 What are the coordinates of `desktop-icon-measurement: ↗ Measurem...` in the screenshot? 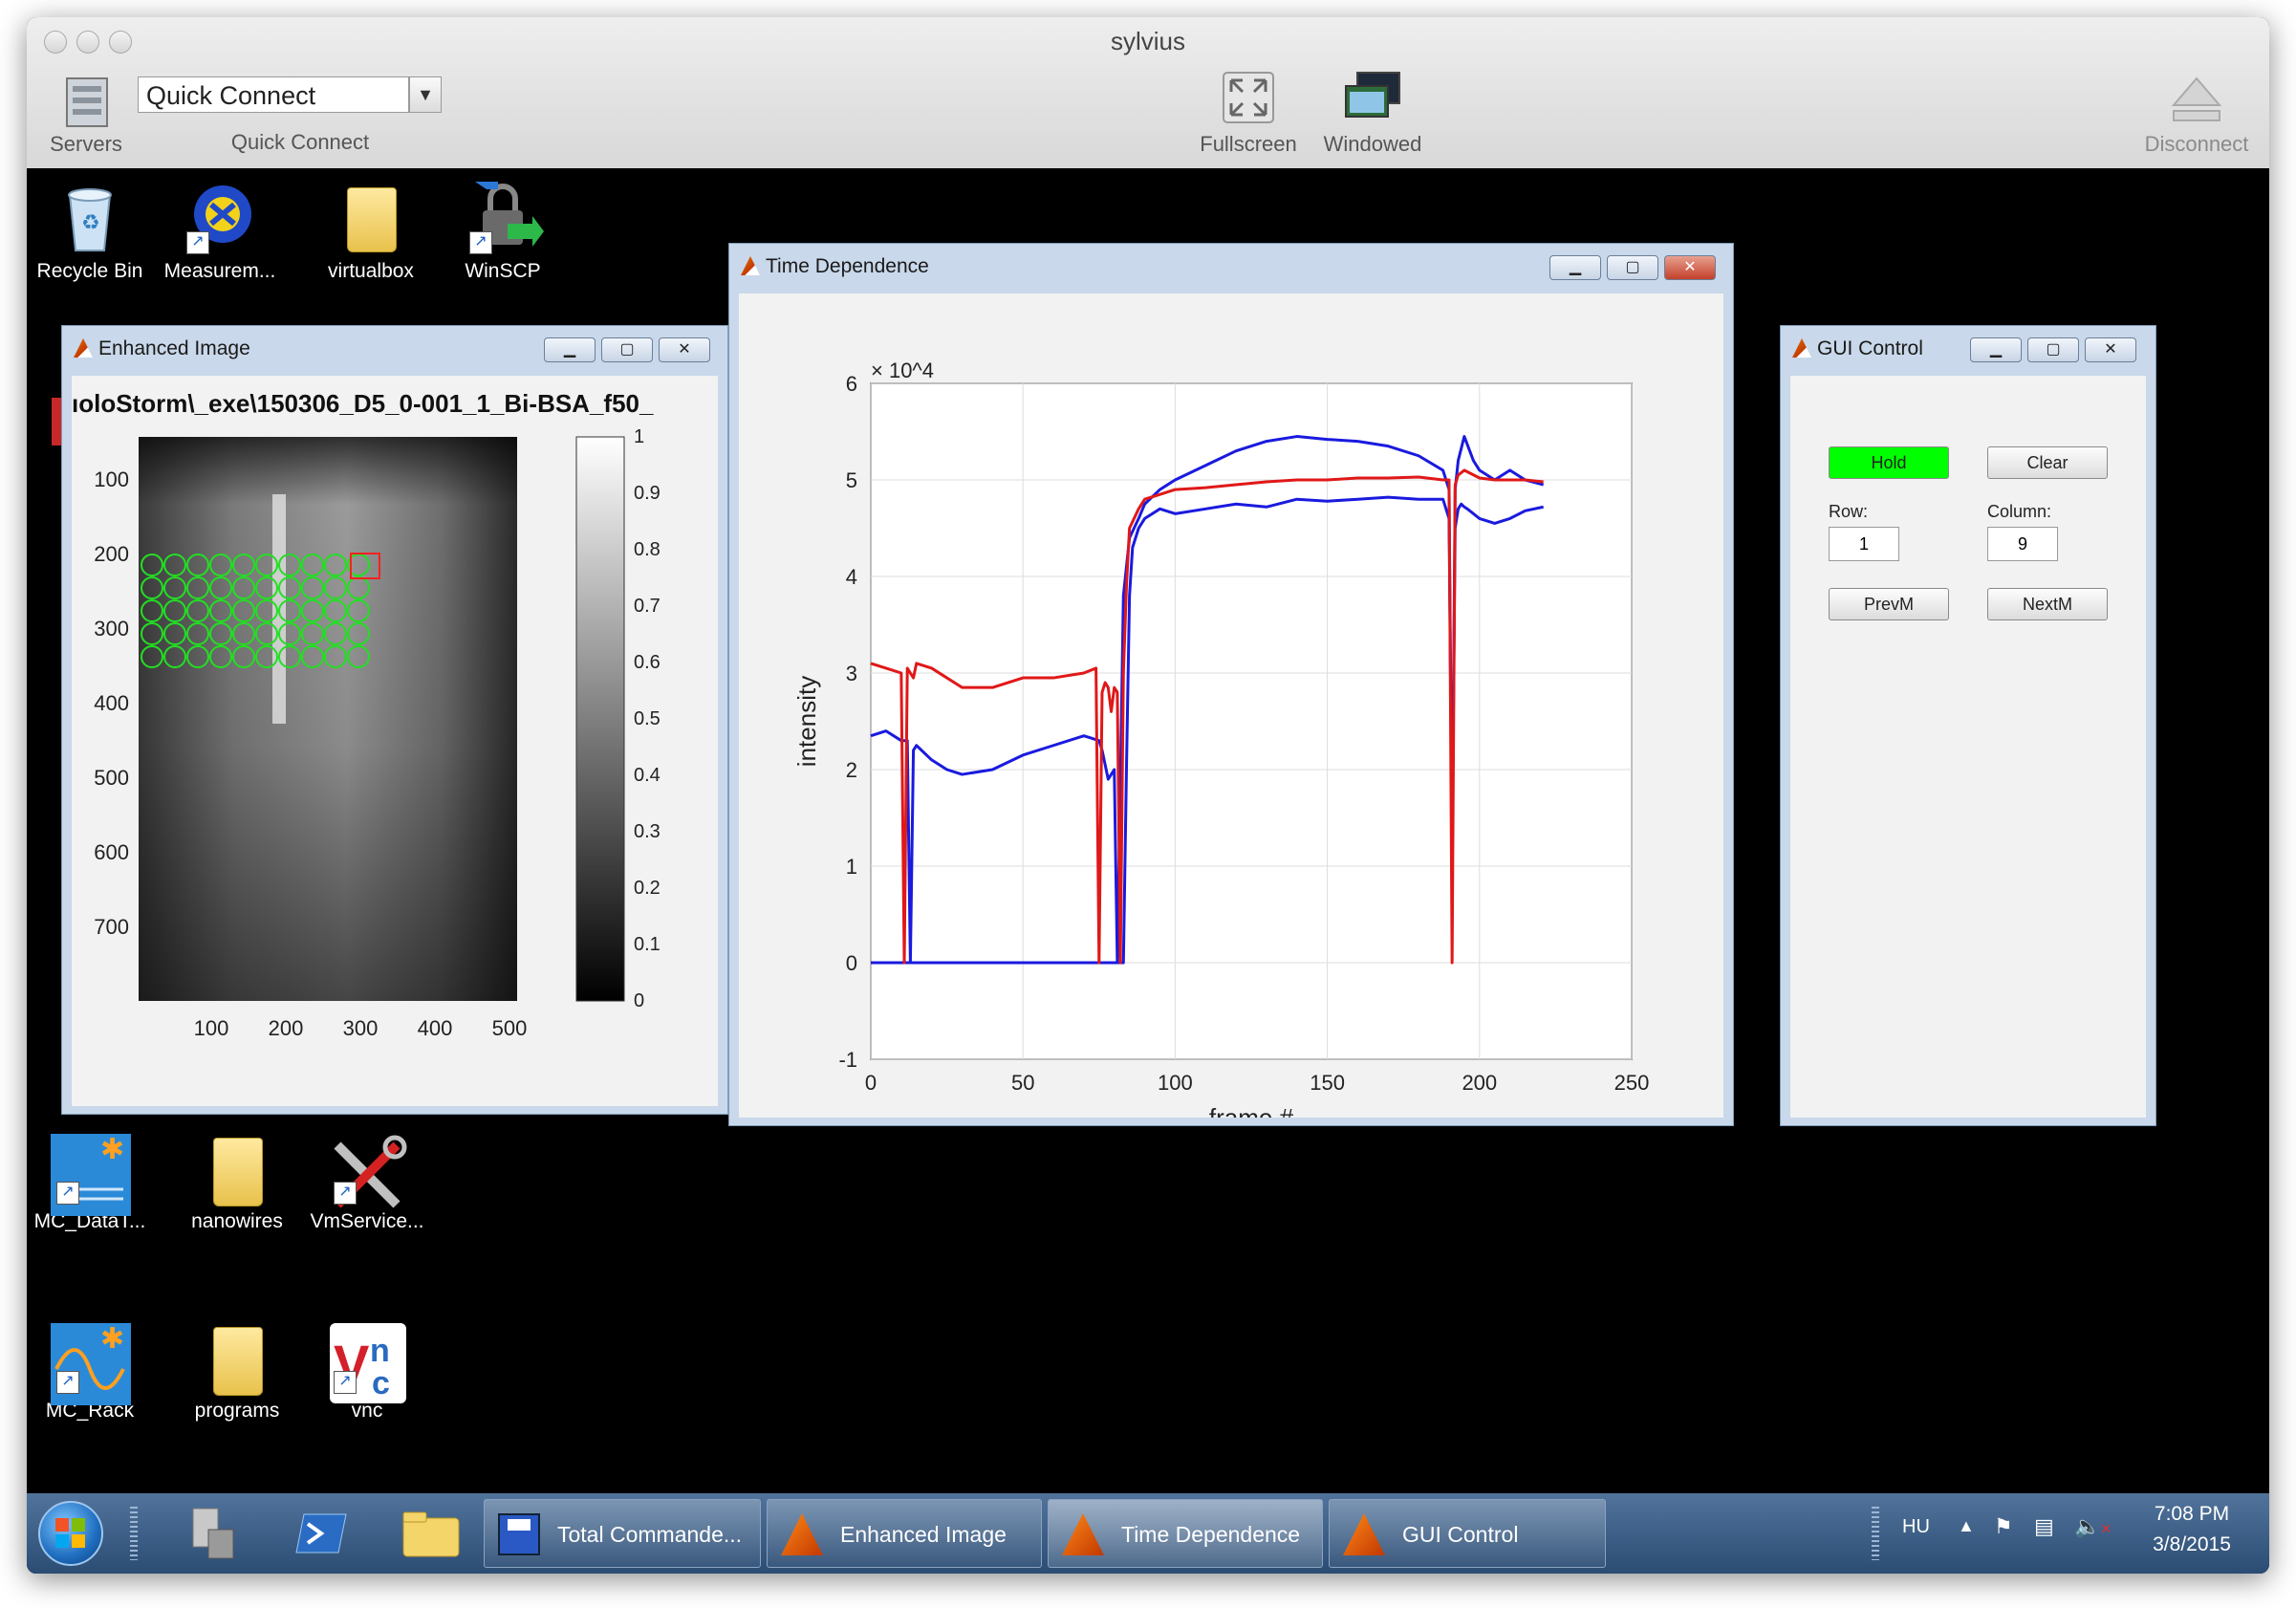 It's located at (219, 232).